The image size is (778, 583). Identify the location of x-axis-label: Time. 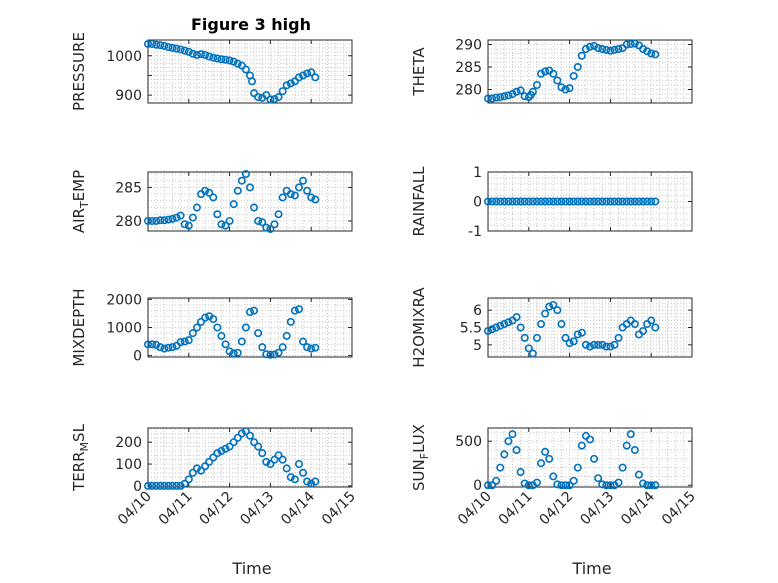
(251, 568).